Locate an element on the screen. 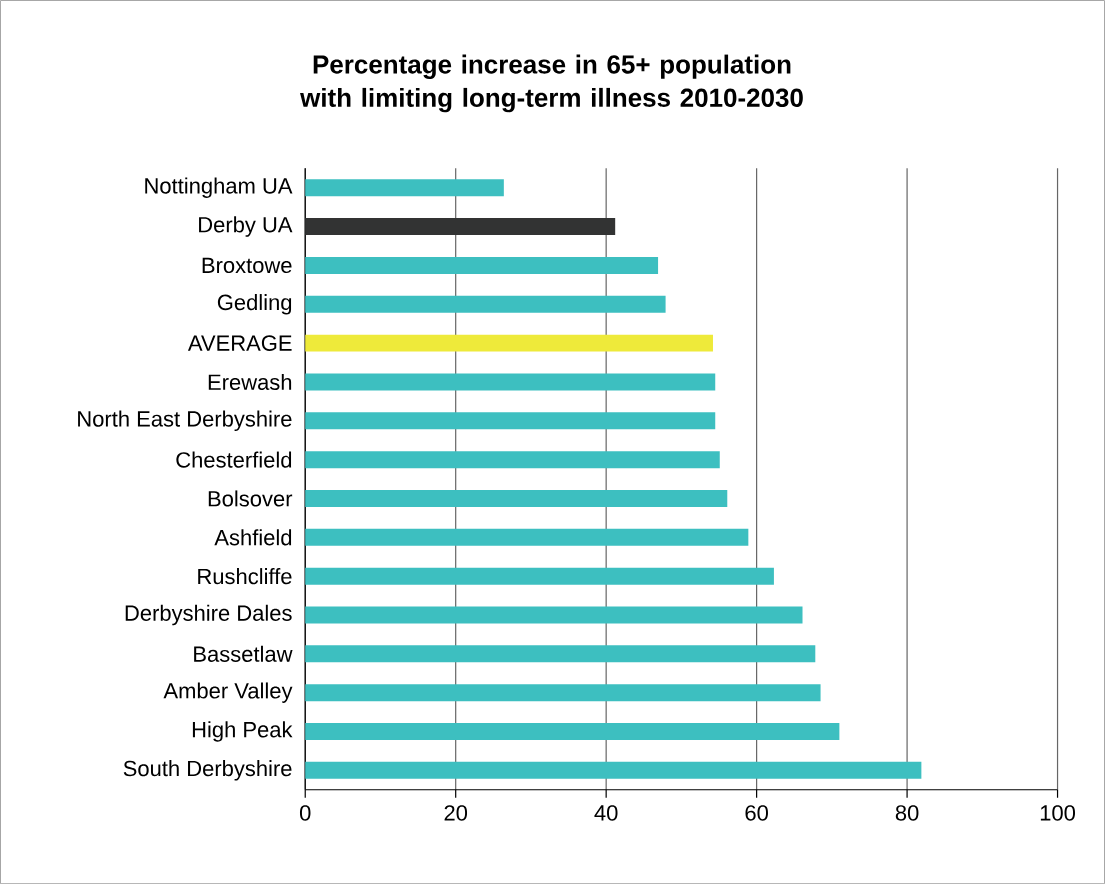 This screenshot has width=1105, height=884. y-tick-label: Erewash is located at coordinates (250, 381).